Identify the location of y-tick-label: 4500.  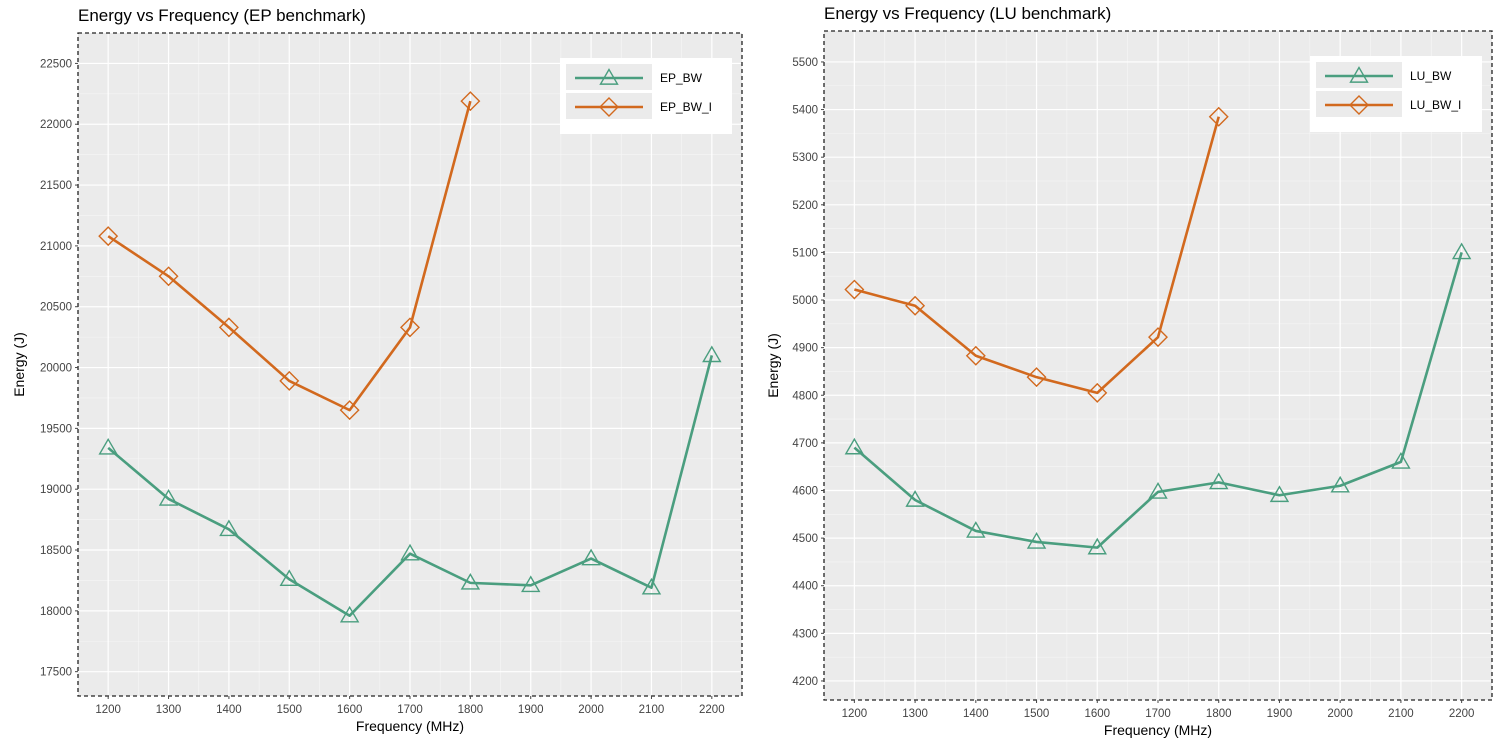
(805, 539).